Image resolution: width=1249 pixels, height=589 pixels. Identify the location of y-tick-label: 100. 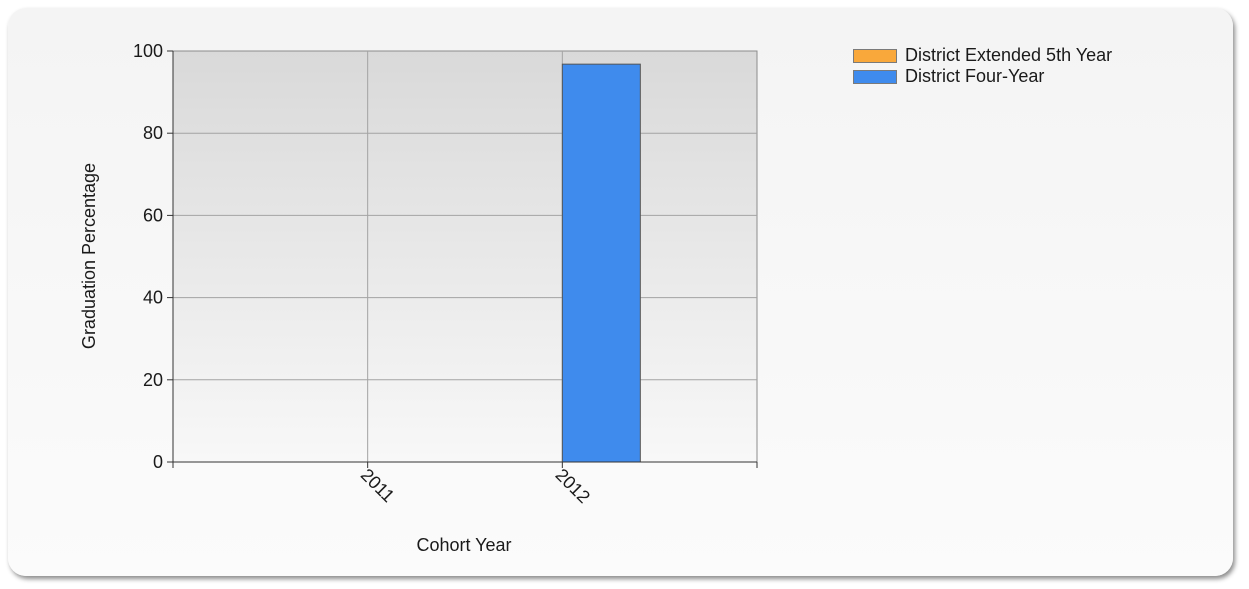
(148, 51).